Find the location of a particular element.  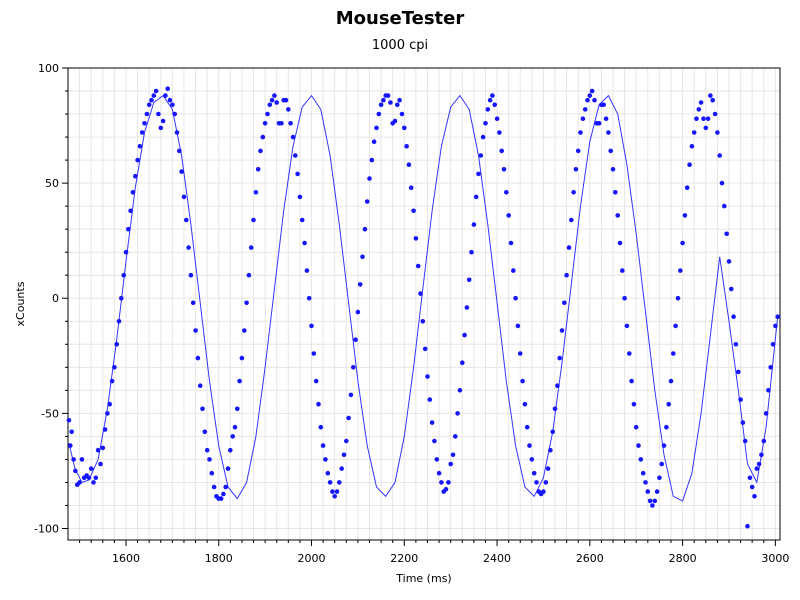

x-axis-label: Time (ms) is located at coordinates (423, 578).